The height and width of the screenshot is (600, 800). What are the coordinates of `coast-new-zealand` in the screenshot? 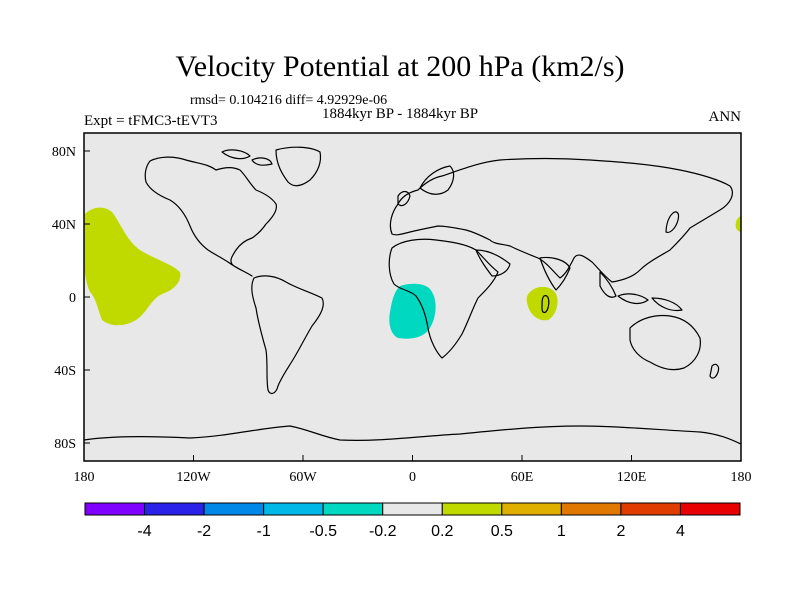 It's located at (714, 371).